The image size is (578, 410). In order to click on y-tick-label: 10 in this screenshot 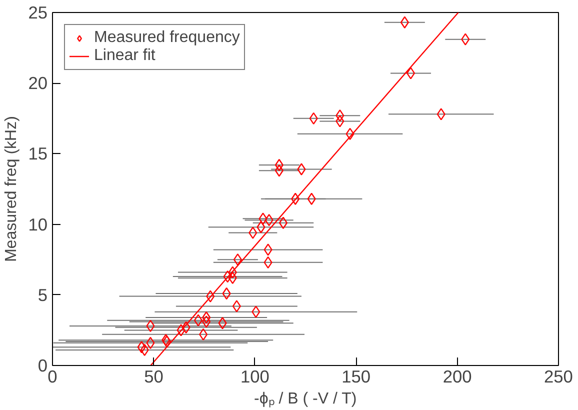, I will do `click(38, 224)`.